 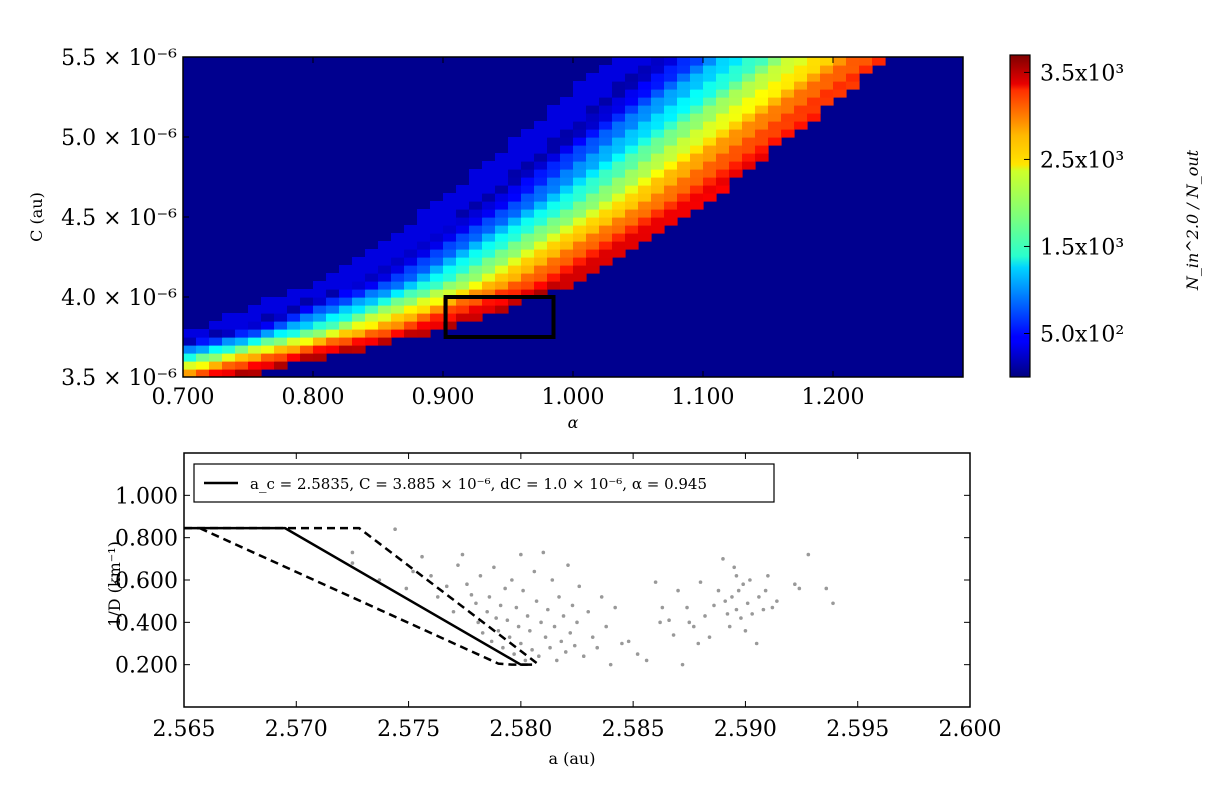 I want to click on y-tick-label: 4.0 × 10⁻⁶, so click(x=119, y=298).